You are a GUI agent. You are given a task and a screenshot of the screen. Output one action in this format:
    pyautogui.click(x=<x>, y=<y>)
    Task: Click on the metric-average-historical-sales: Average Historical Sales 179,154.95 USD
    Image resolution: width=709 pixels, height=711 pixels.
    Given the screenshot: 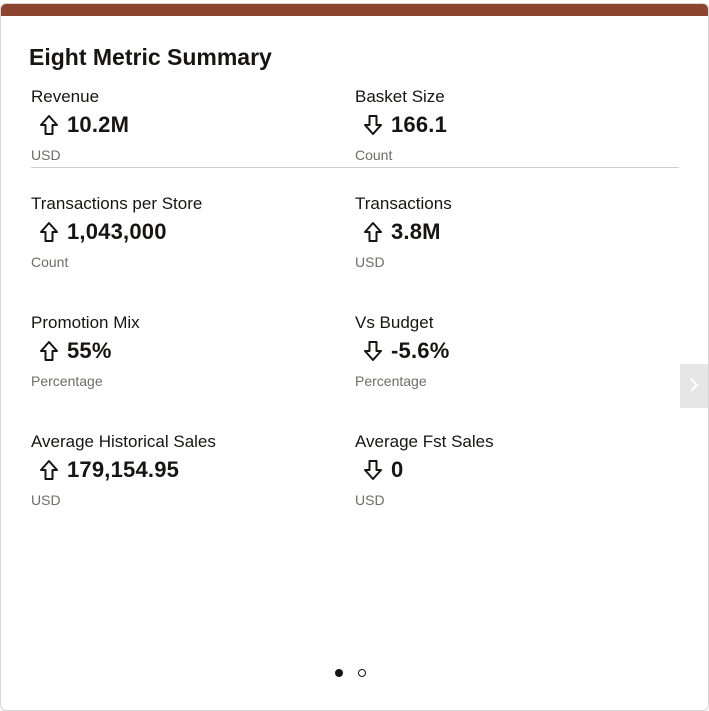 What is the action you would take?
    pyautogui.click(x=181, y=470)
    